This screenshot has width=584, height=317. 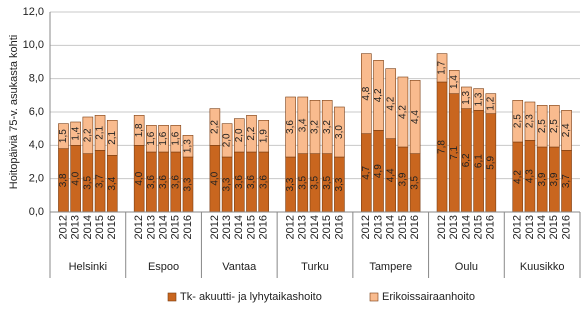 What do you see at coordinates (315, 127) in the screenshot?
I see `value-label: 3,2` at bounding box center [315, 127].